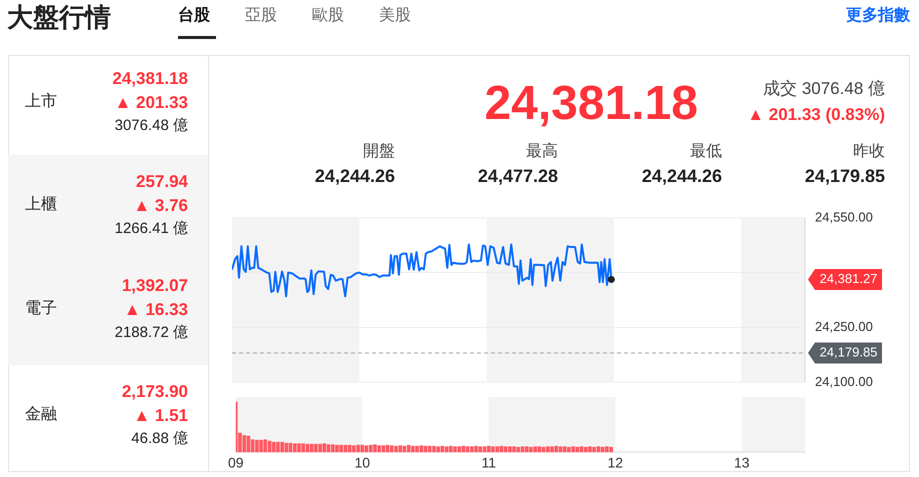 The width and height of the screenshot is (919, 477). What do you see at coordinates (160, 205) in the screenshot?
I see `text: ▲ 3.76` at bounding box center [160, 205].